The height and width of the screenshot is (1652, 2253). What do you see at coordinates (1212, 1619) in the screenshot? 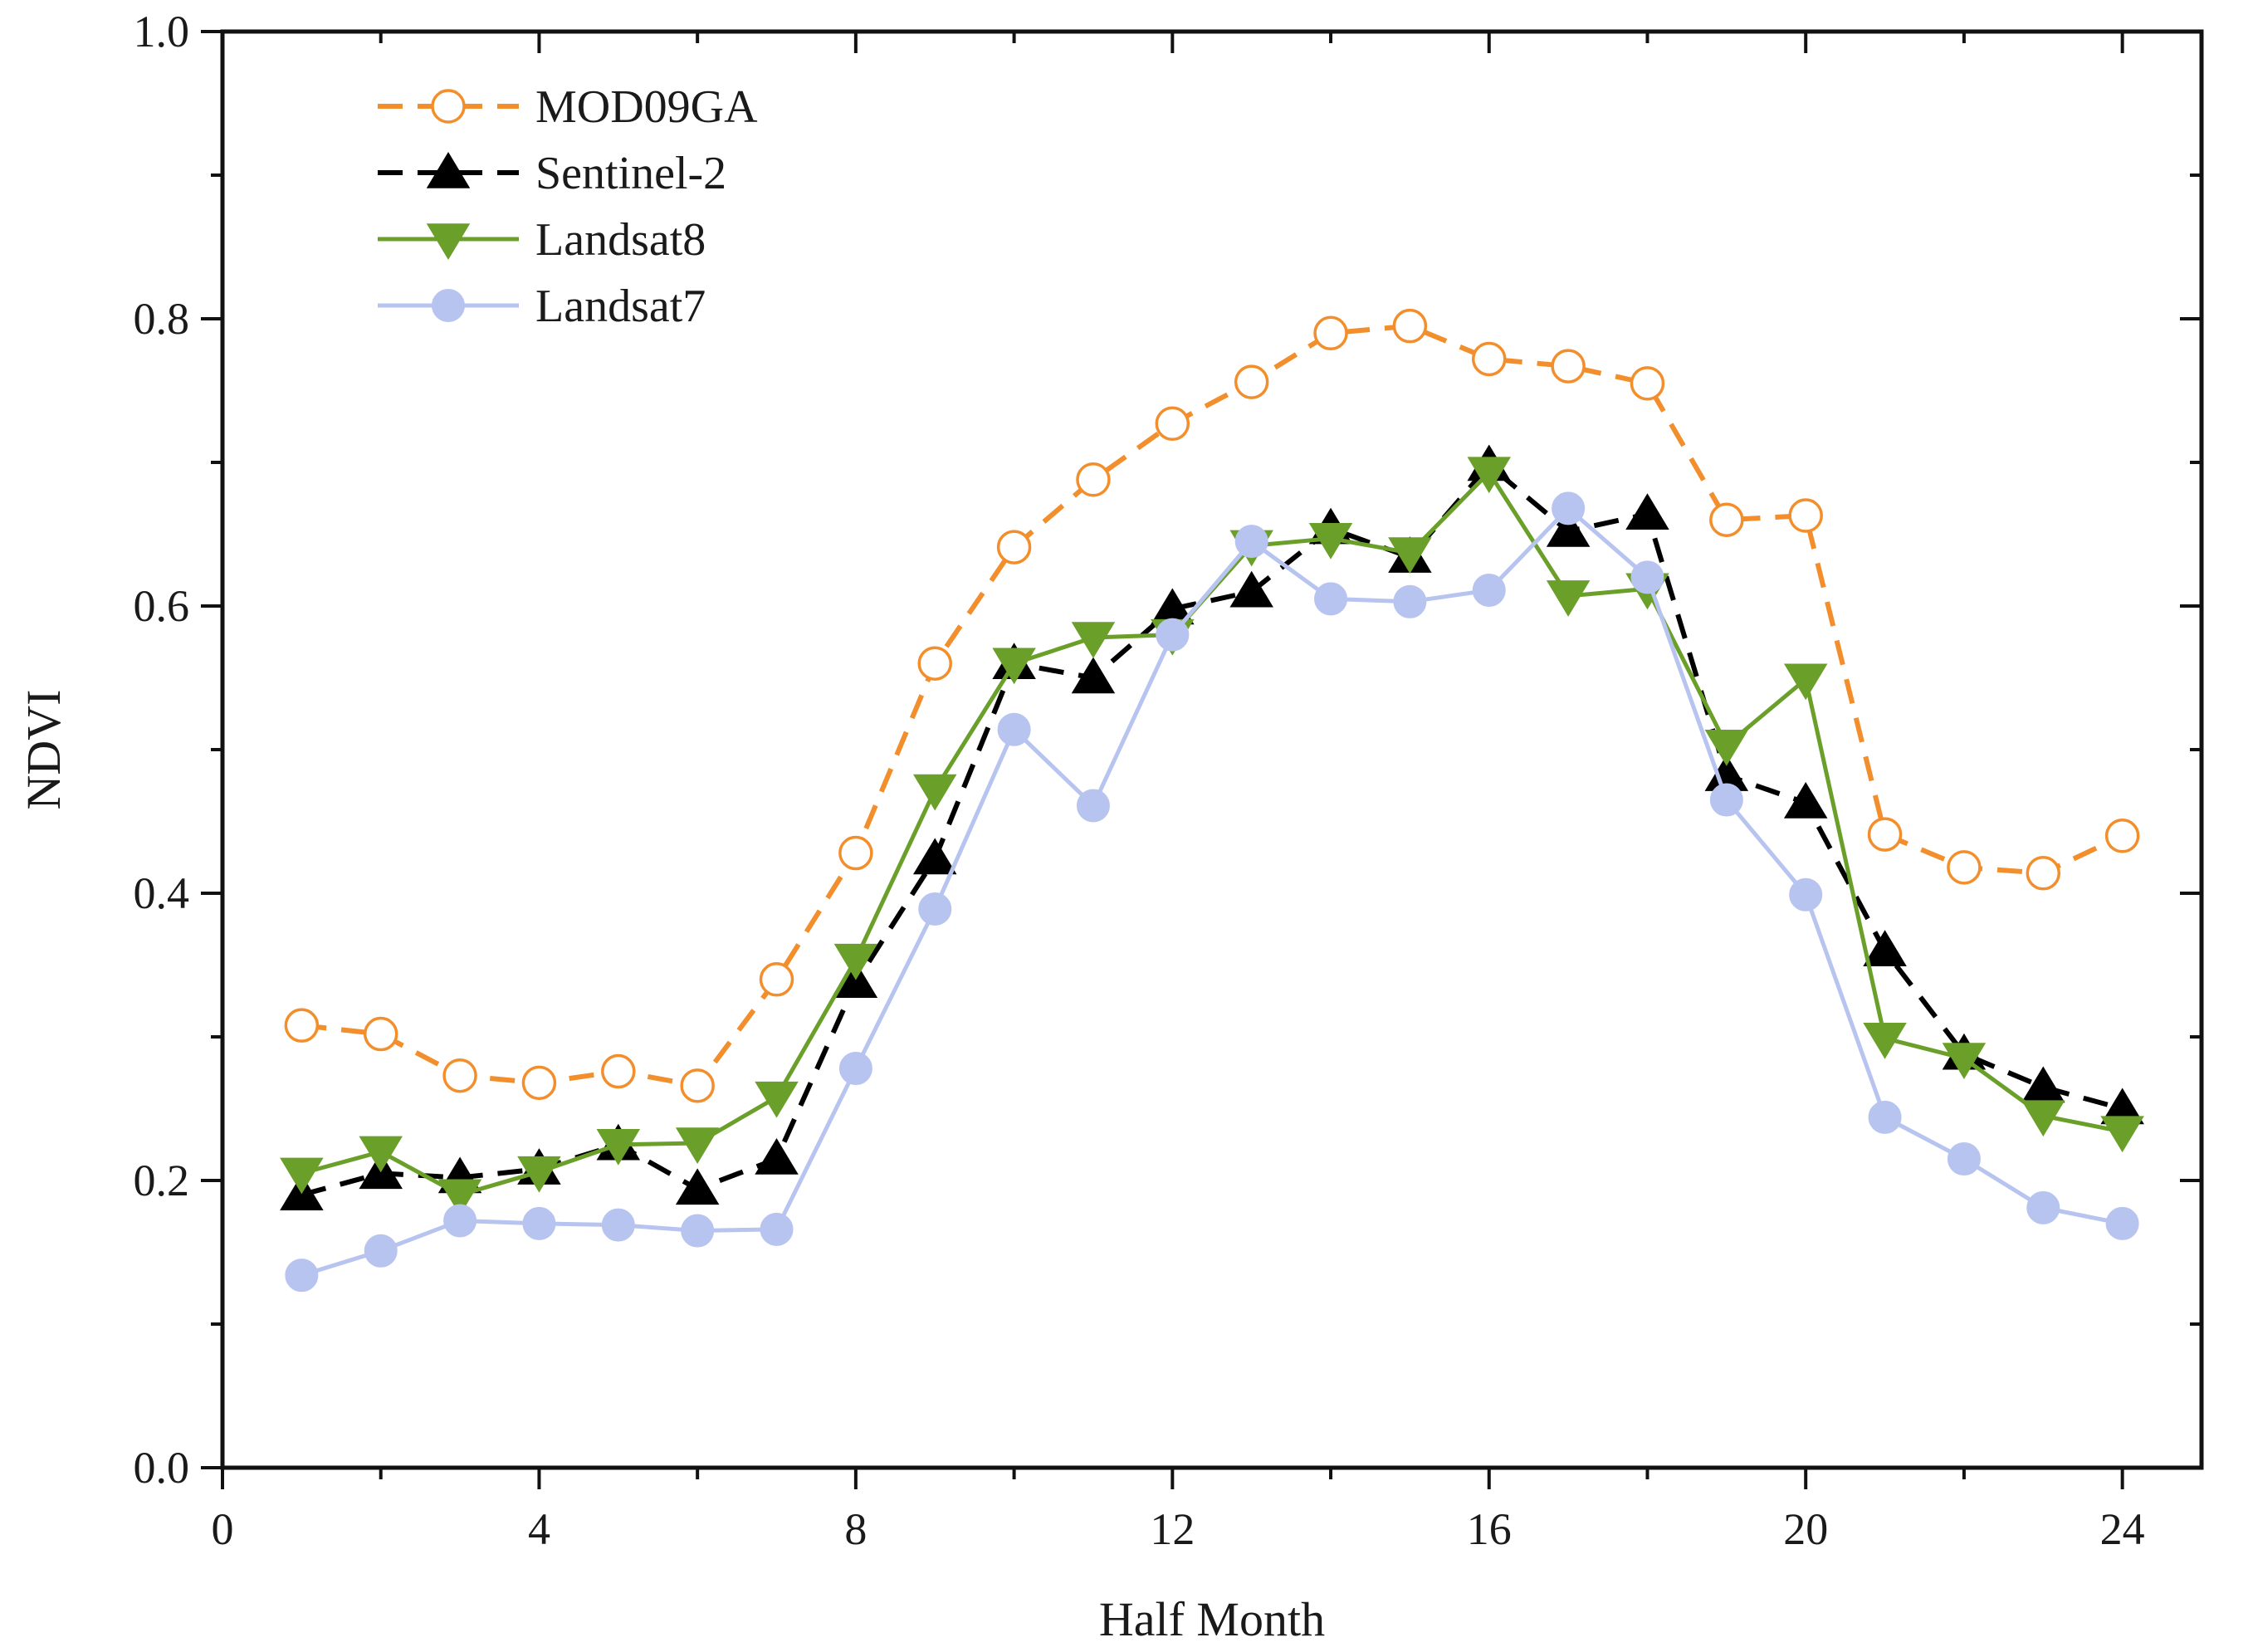
I see `x-axis-label: Half Month` at bounding box center [1212, 1619].